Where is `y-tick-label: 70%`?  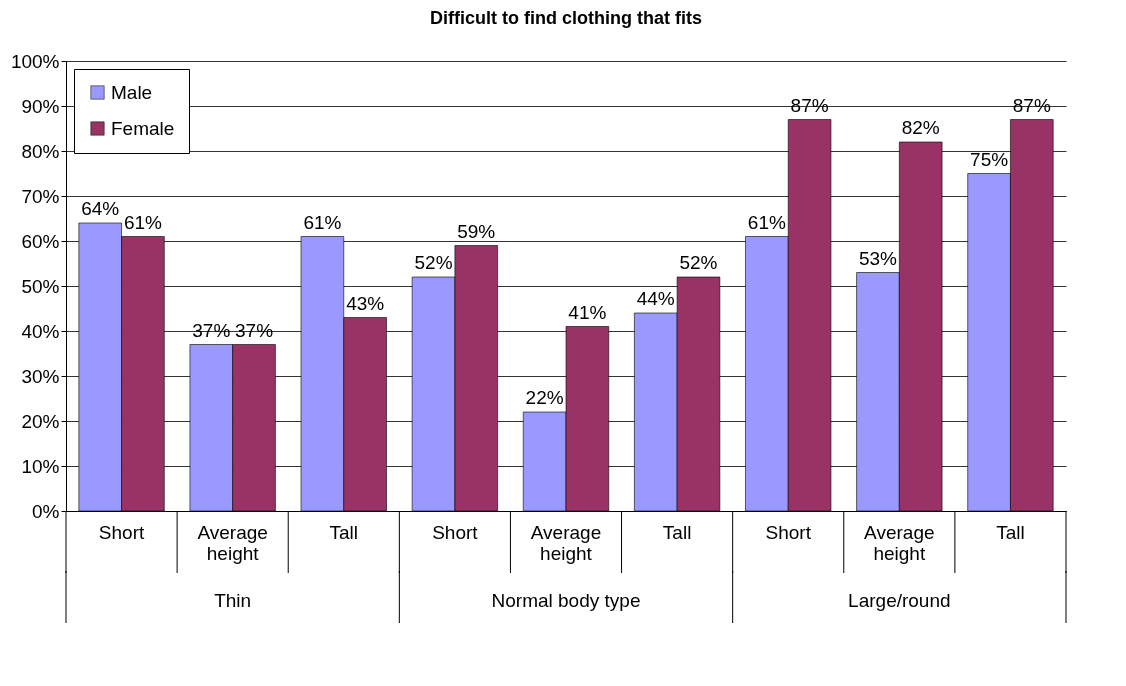 y-tick-label: 70% is located at coordinates (40, 196).